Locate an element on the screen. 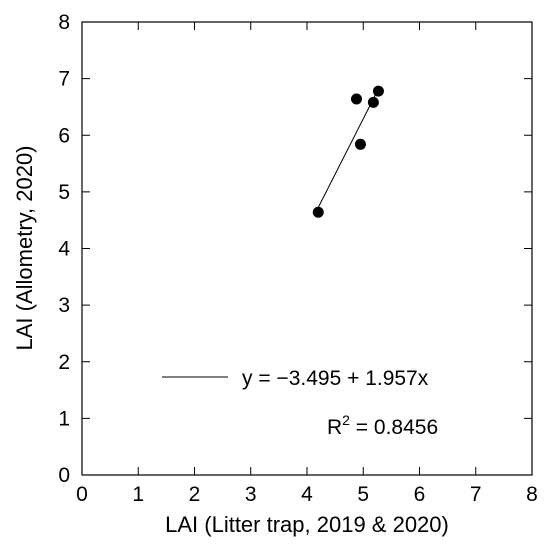  y-tick-label: 4 is located at coordinates (64, 249).